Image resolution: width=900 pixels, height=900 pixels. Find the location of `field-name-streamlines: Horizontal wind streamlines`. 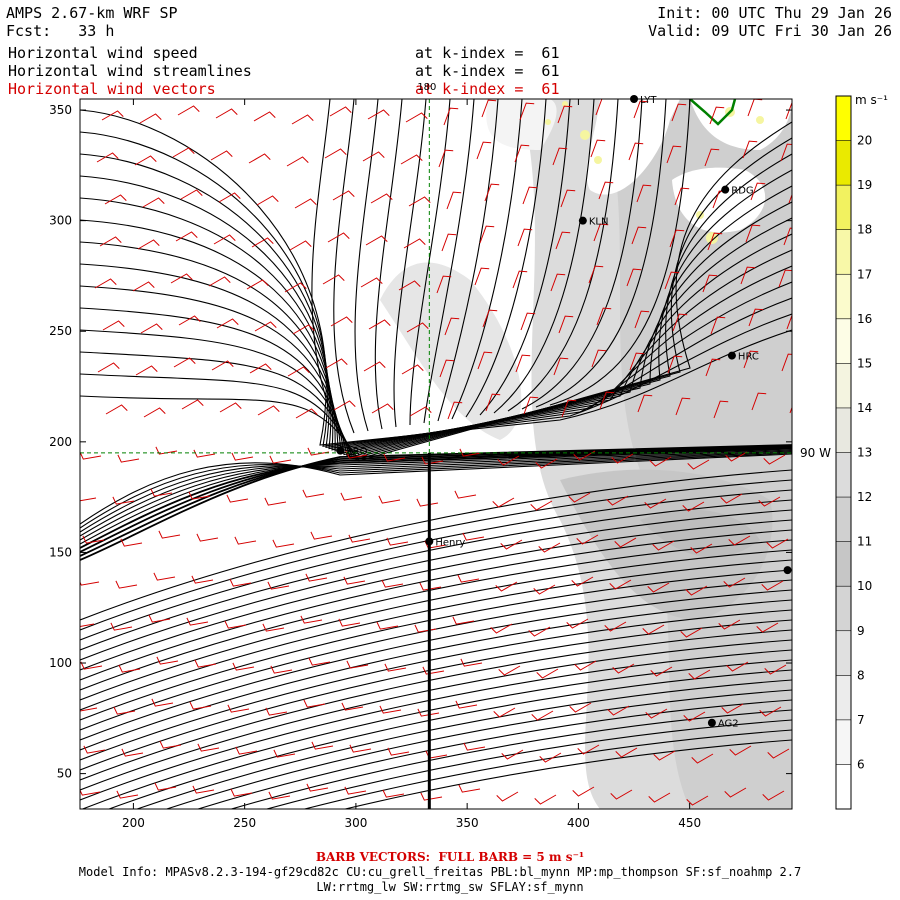

field-name-streamlines: Horizontal wind streamlines is located at coordinates (130, 71).